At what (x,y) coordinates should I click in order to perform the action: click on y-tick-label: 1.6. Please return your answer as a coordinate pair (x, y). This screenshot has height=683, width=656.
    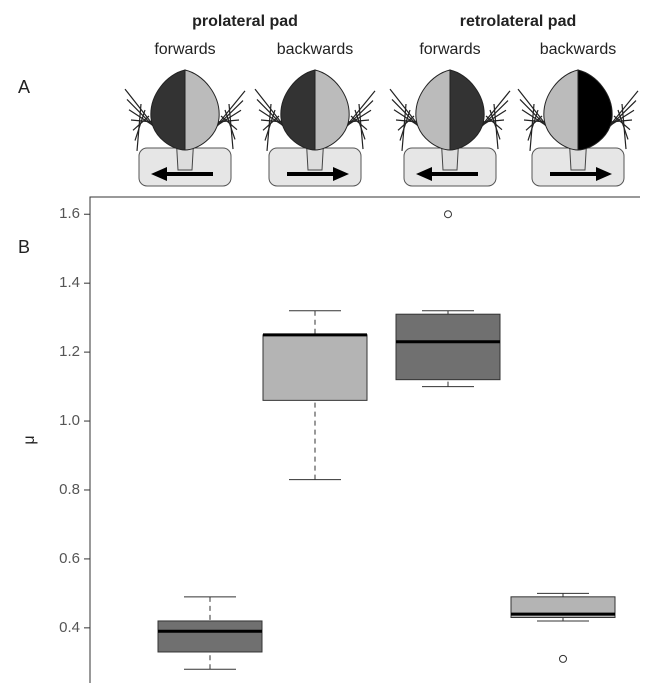
    Looking at the image, I should click on (69, 213).